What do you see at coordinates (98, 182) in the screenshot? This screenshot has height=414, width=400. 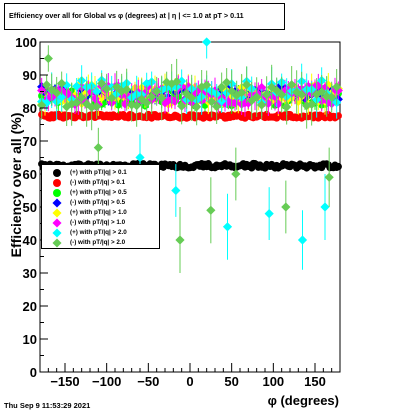 I see `legend-label: (-) with pT/|q| > 0.1` at bounding box center [98, 182].